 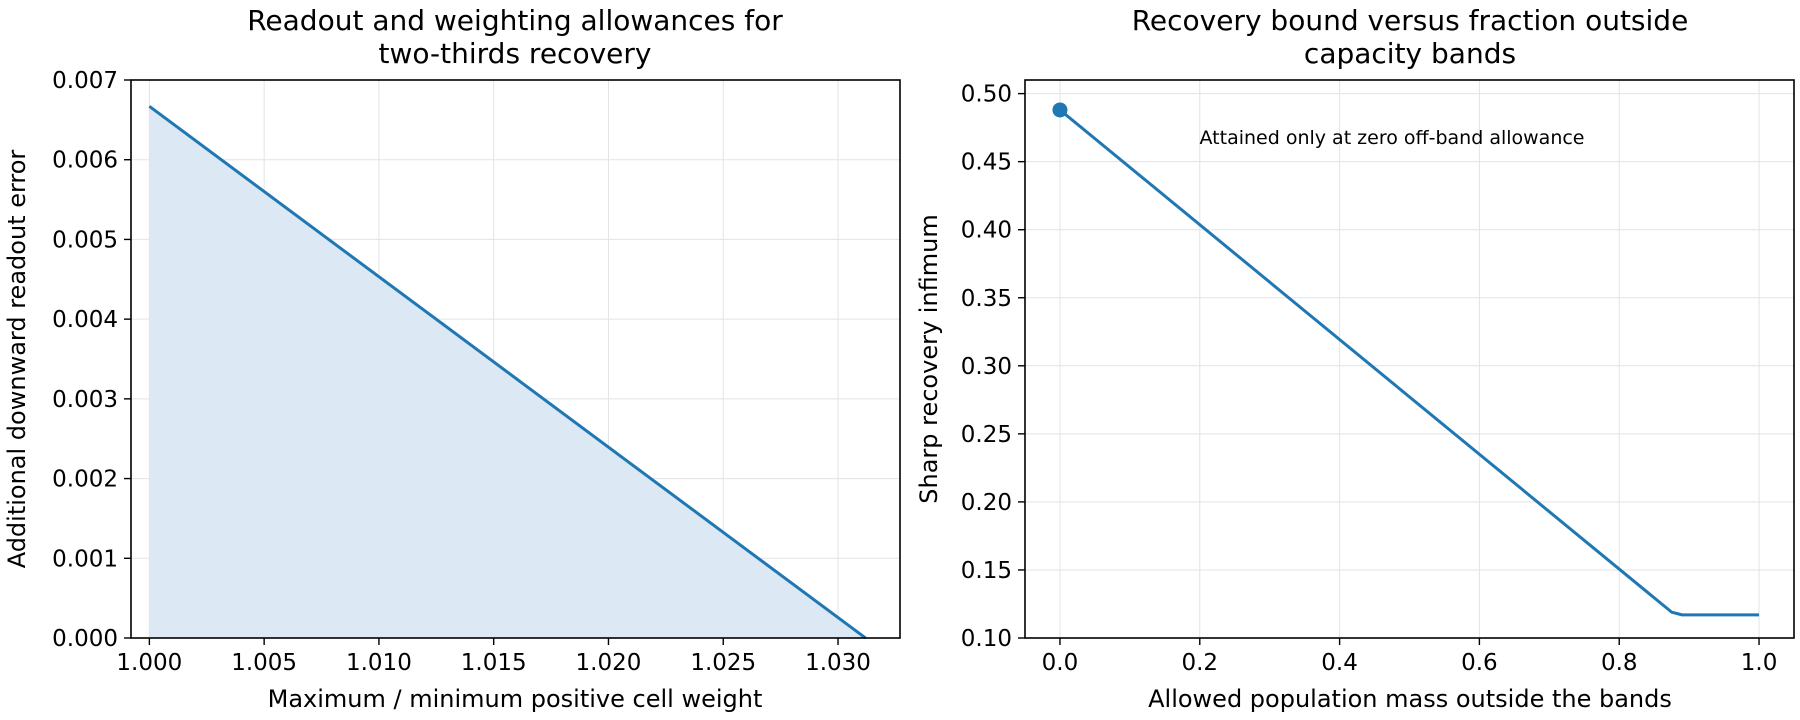 What do you see at coordinates (264, 663) in the screenshot?
I see `left-chart-x-tick-label: 1.005` at bounding box center [264, 663].